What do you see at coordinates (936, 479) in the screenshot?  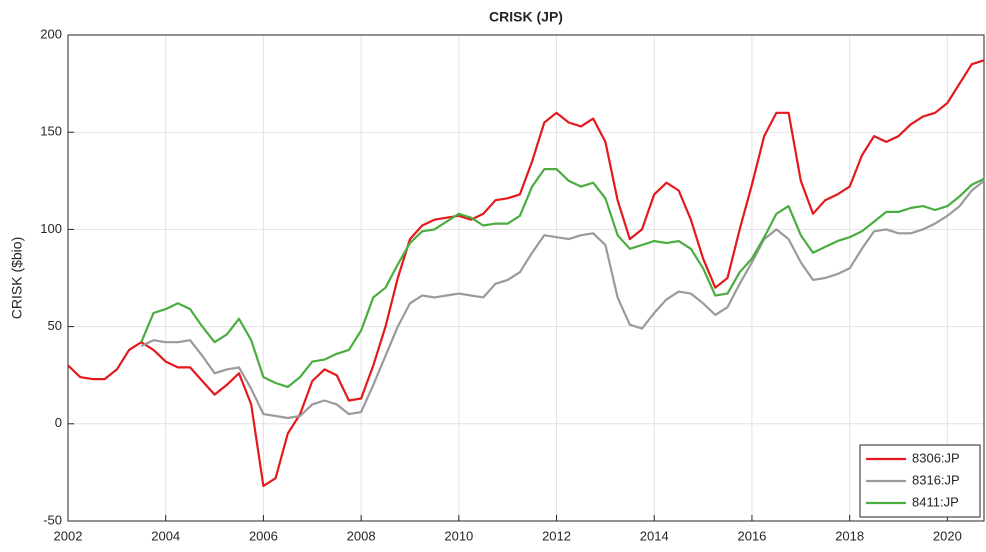 I see `legend-label: 8316:JP` at bounding box center [936, 479].